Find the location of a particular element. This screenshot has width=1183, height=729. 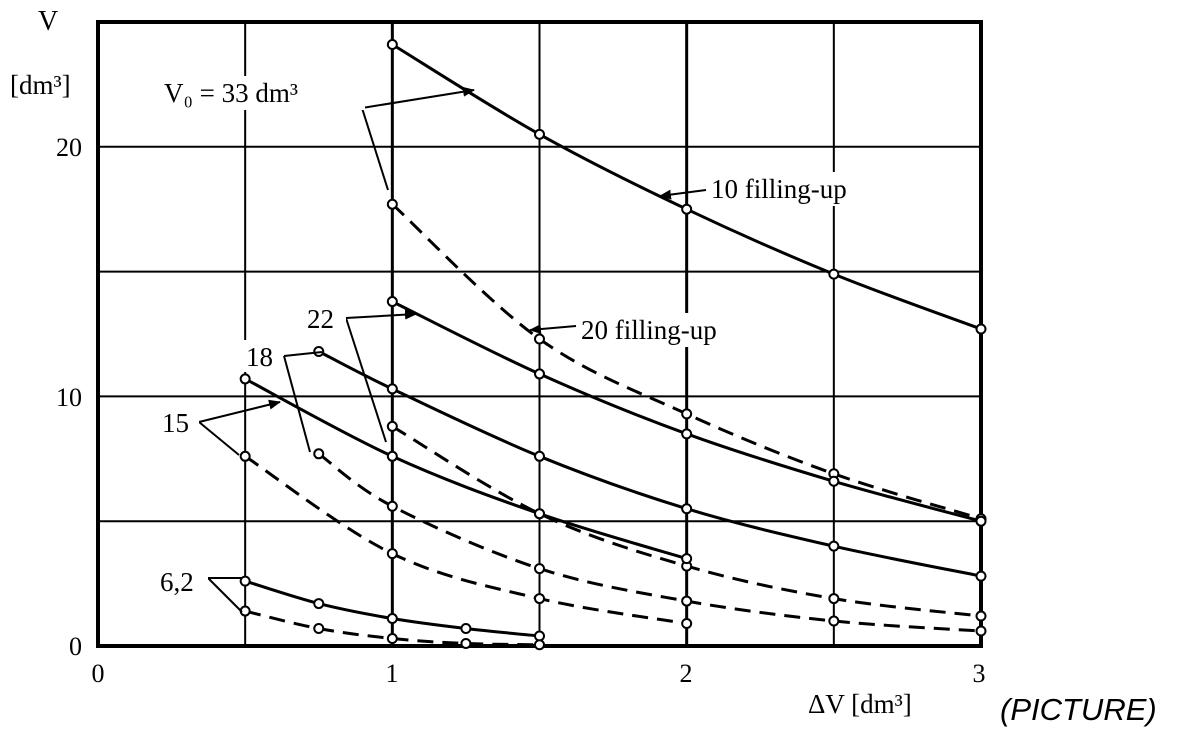

label-10-filling-up: 10 filling-up is located at coordinates (801, 189).